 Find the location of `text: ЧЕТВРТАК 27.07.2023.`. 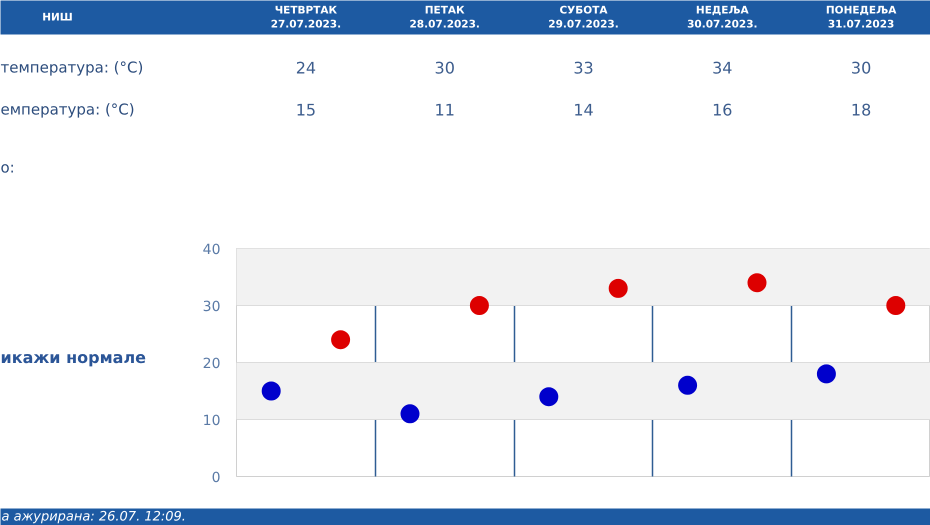

text: ЧЕТВРТАК 27.07.2023. is located at coordinates (306, 17).